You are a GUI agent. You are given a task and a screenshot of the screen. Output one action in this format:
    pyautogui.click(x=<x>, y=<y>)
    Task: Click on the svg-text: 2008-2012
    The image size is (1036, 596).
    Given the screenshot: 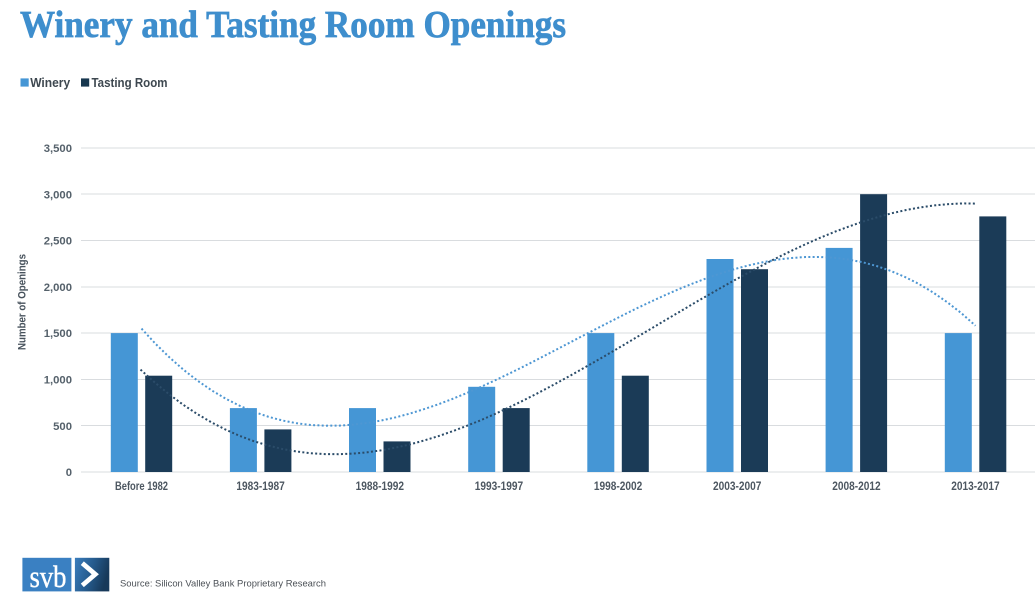 What is the action you would take?
    pyautogui.click(x=856, y=486)
    